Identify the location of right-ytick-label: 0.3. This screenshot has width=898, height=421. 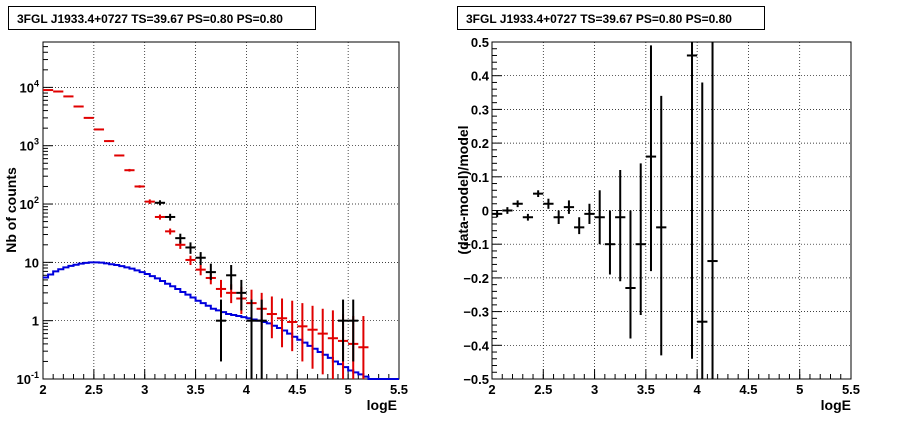
(480, 109).